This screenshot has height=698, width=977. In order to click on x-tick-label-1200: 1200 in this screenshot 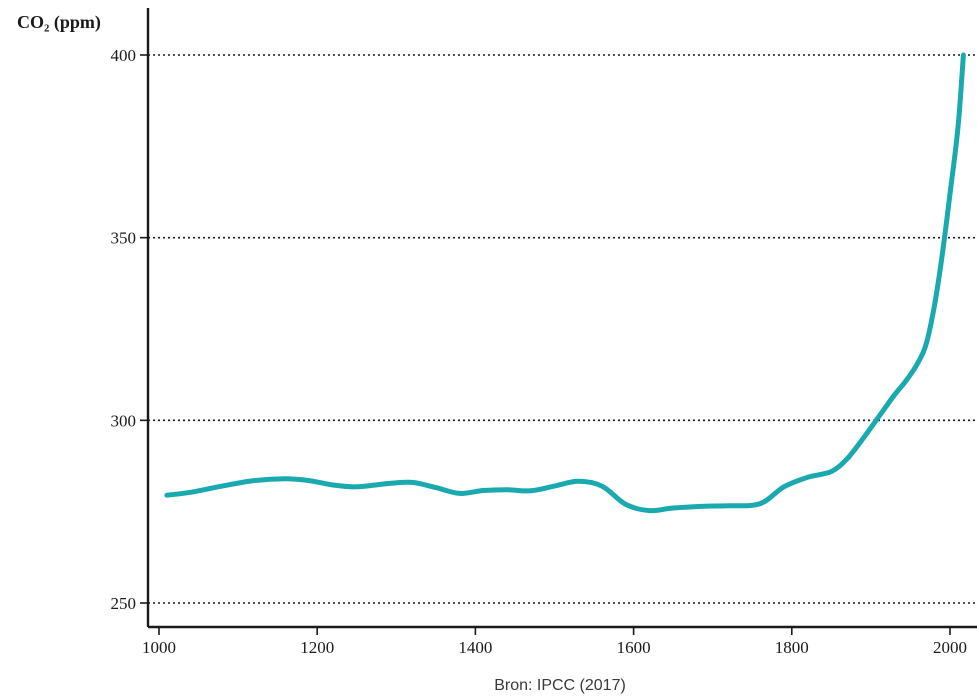, I will do `click(317, 647)`.